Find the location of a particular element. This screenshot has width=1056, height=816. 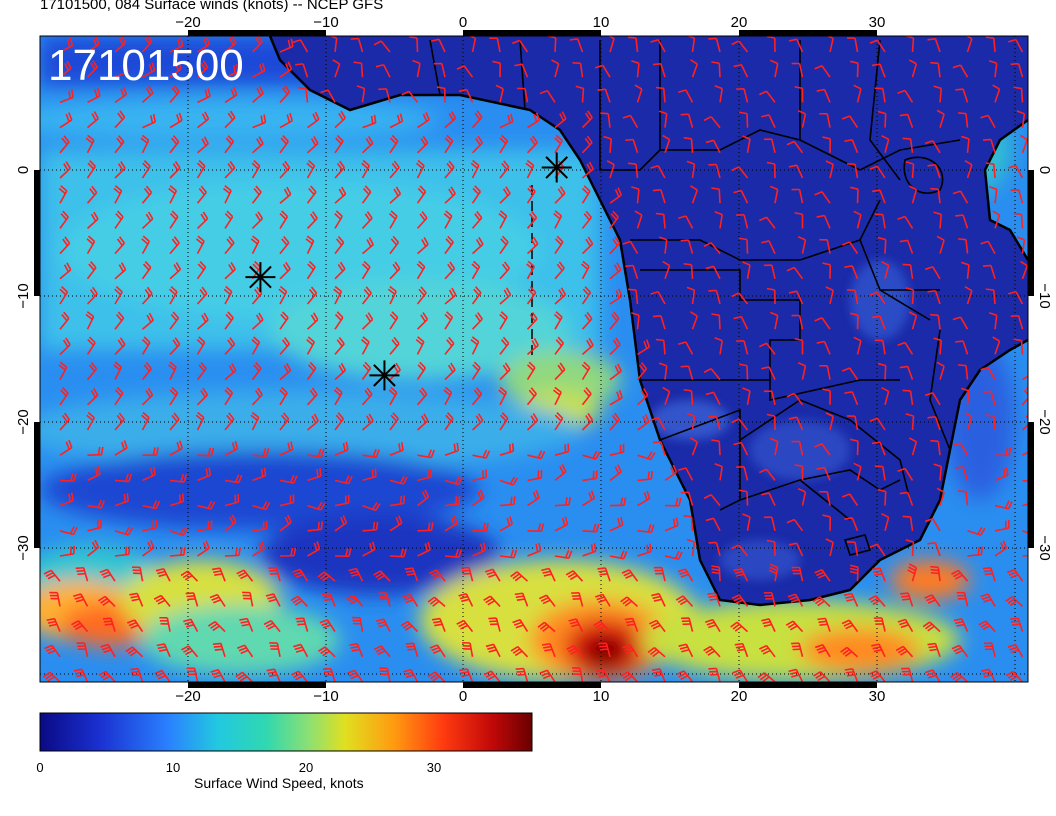

lon-tick-top: 0 is located at coordinates (463, 22).